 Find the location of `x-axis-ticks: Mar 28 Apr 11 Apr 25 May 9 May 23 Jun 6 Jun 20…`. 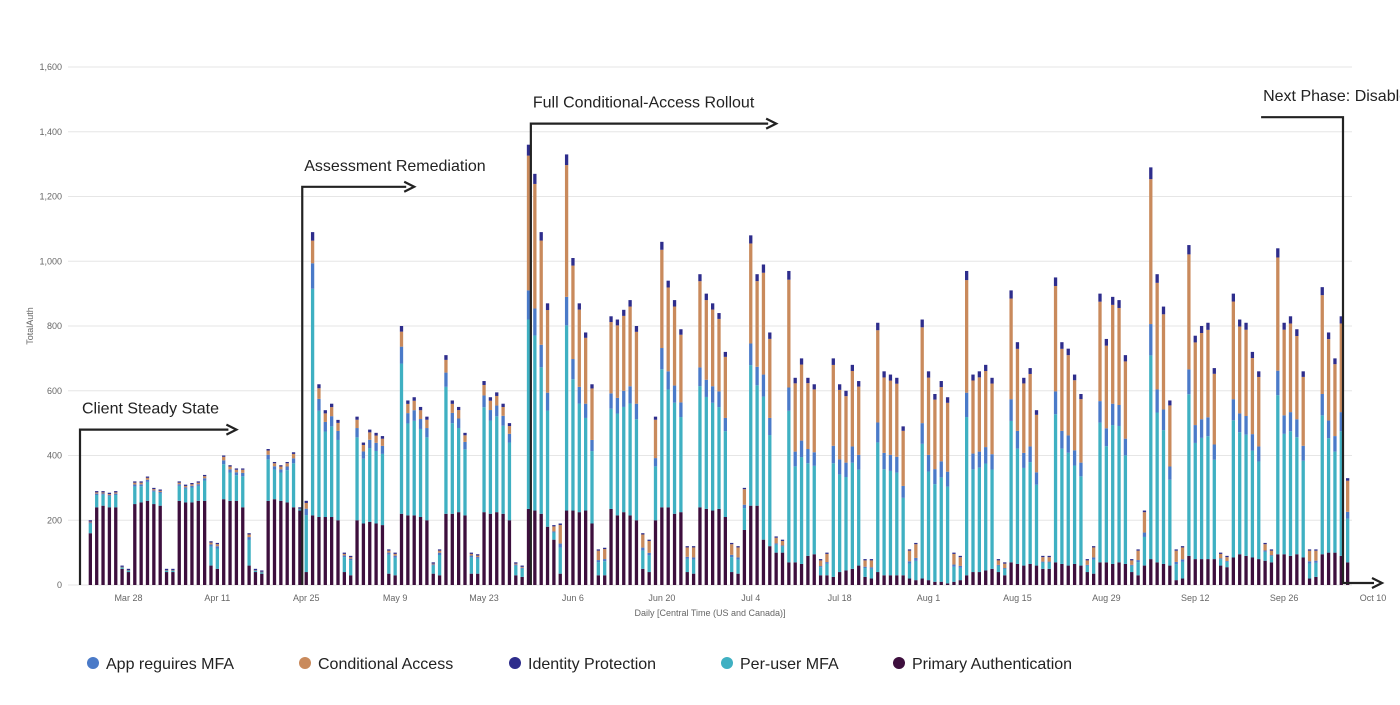

x-axis-ticks: Mar 28 Apr 11 Apr 25 May 9 May 23 Jun 6 Jun 20… is located at coordinates (750, 598).